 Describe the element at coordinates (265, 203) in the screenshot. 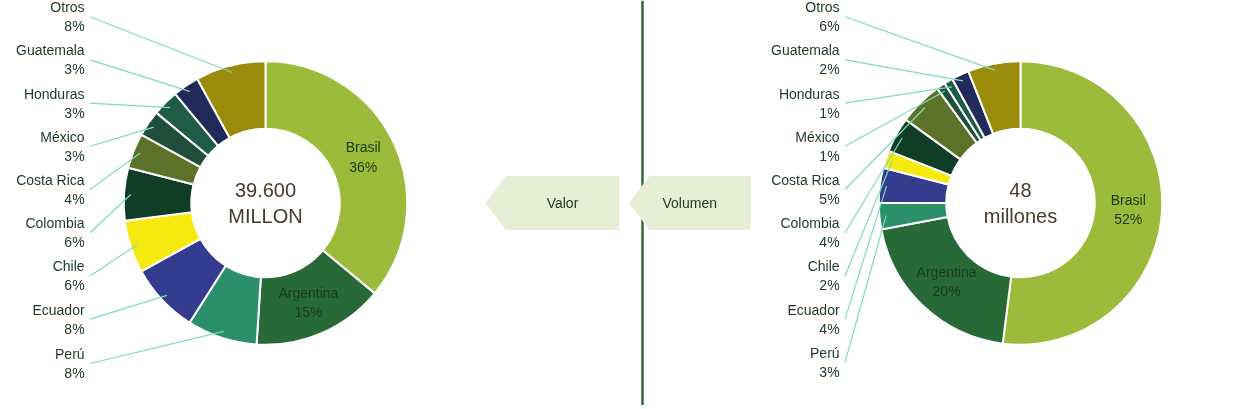

I see `text: 39.600 MILLON` at that location.